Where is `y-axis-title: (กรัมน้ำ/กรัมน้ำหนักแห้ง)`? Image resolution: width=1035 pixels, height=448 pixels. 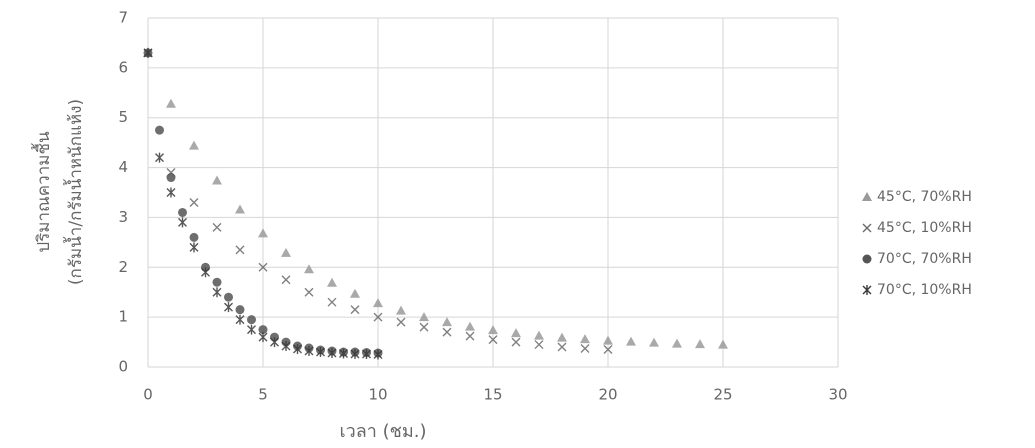 y-axis-title: (กรัมน้ำ/กรัมน้ำหนักแห้ง) is located at coordinates (74, 192).